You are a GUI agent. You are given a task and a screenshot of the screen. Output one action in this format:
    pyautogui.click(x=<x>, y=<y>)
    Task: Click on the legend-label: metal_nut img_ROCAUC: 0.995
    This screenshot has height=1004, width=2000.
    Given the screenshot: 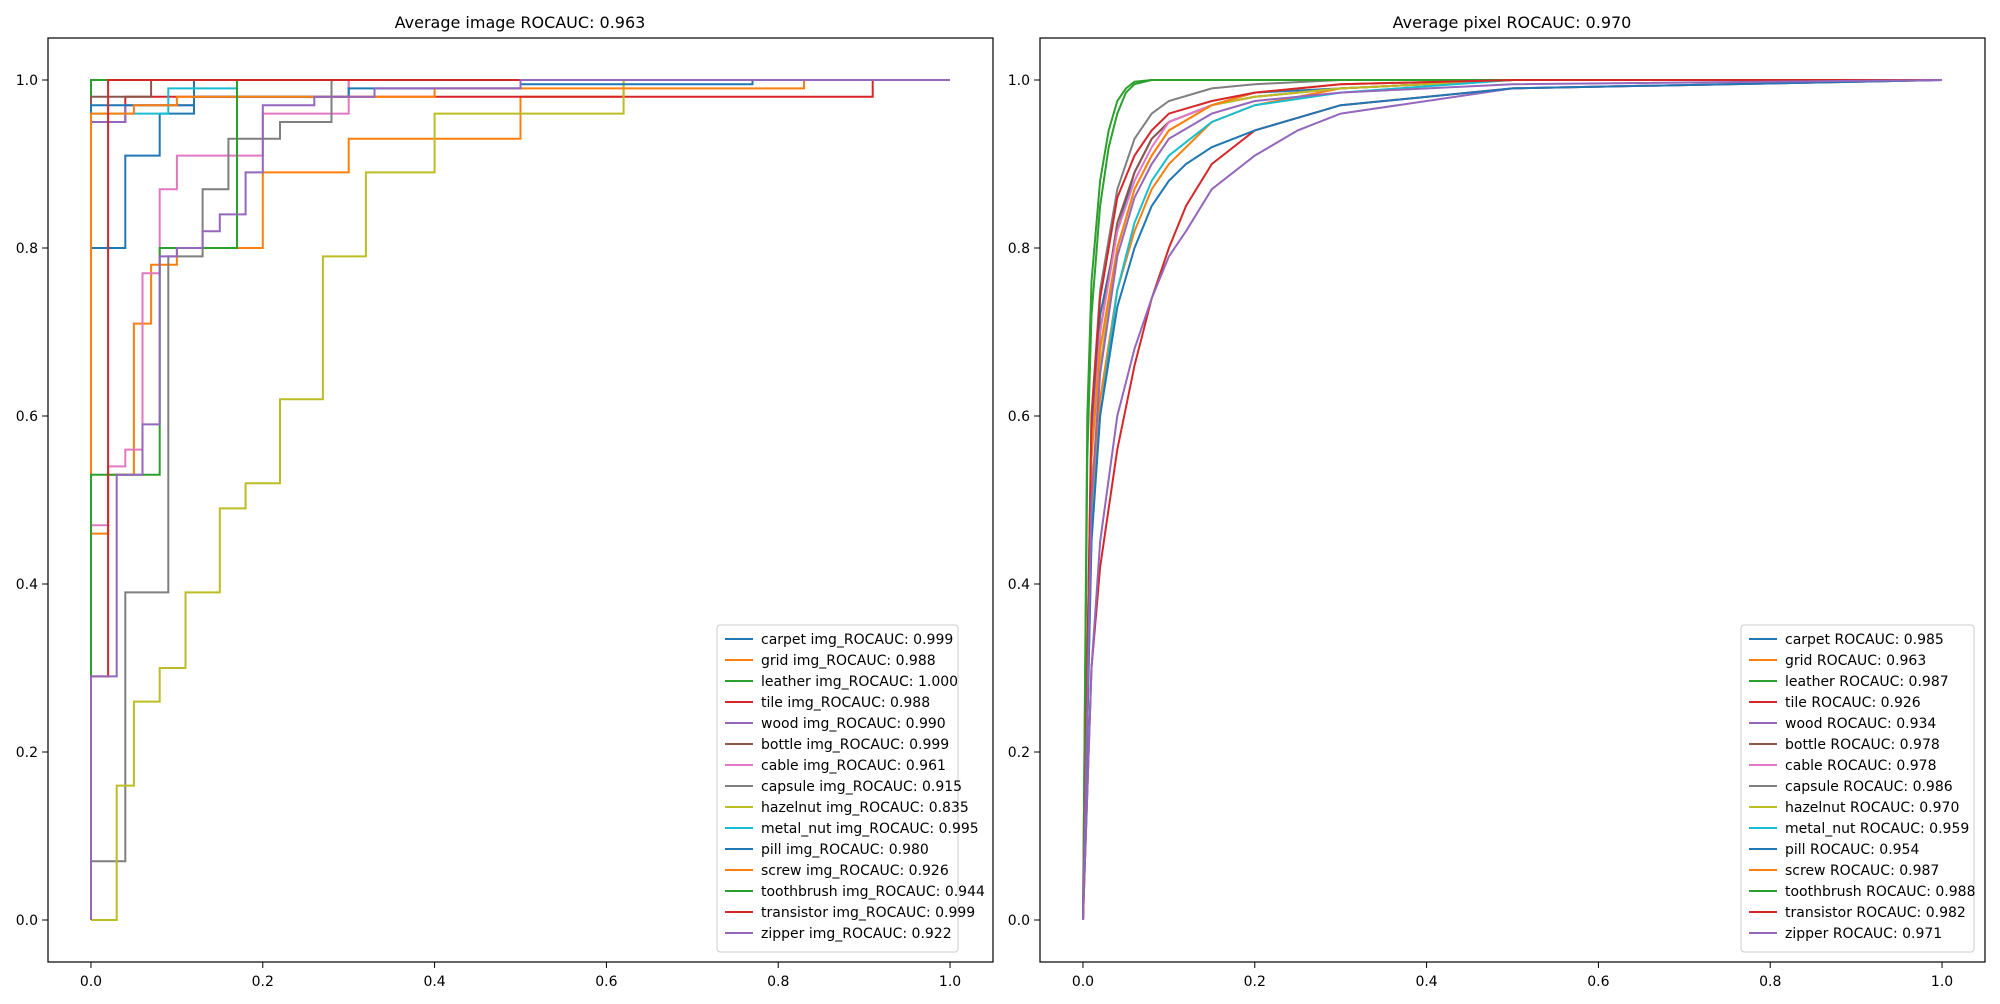 What is the action you would take?
    pyautogui.click(x=870, y=829)
    